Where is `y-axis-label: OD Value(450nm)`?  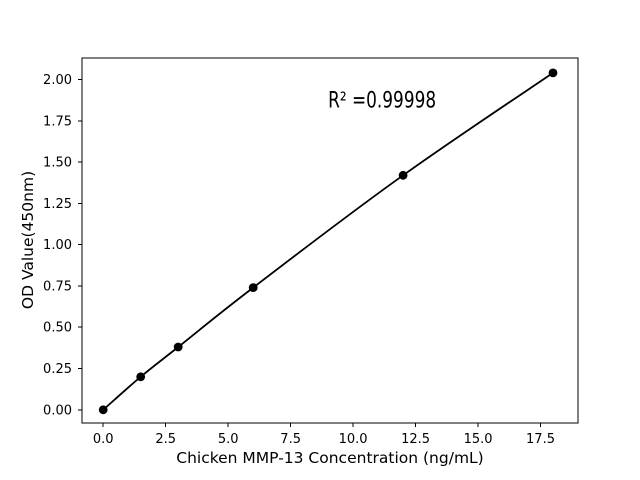
y-axis-label: OD Value(450nm) is located at coordinates (28, 240).